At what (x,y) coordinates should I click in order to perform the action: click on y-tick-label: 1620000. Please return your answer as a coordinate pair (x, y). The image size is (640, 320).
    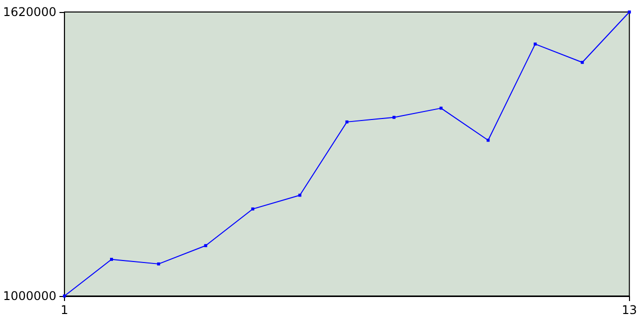
    Looking at the image, I should click on (29, 12).